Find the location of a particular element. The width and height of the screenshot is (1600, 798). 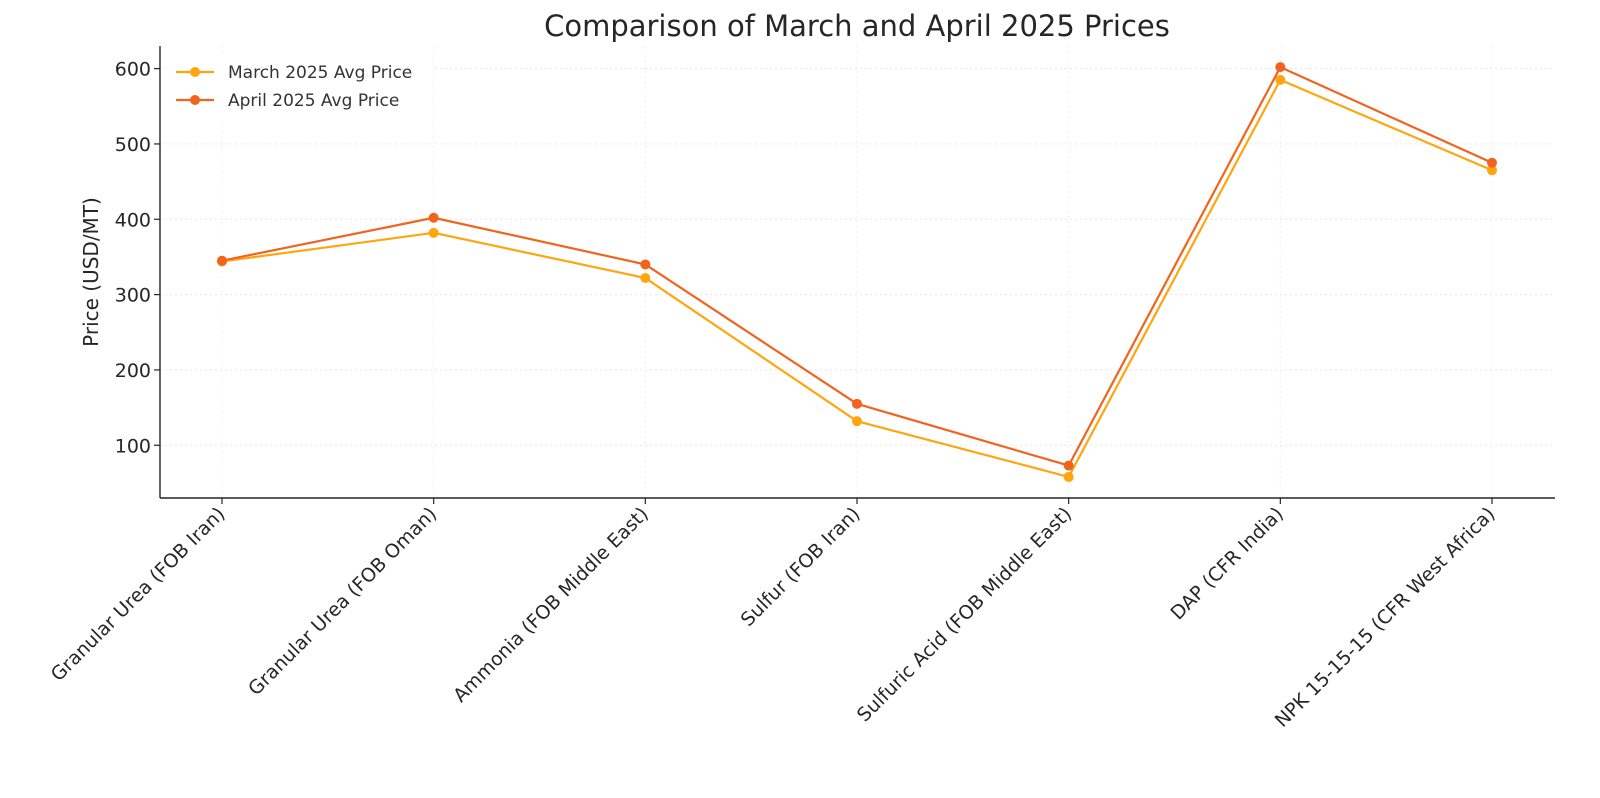

y-tick-label: 300 is located at coordinates (133, 296).